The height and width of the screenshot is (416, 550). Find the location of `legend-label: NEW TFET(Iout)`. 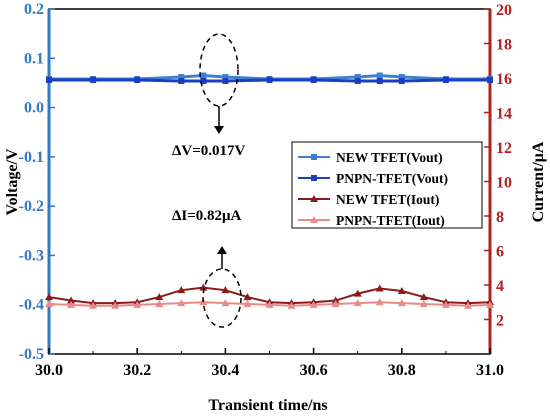

legend-label: NEW TFET(Iout) is located at coordinates (387, 199).